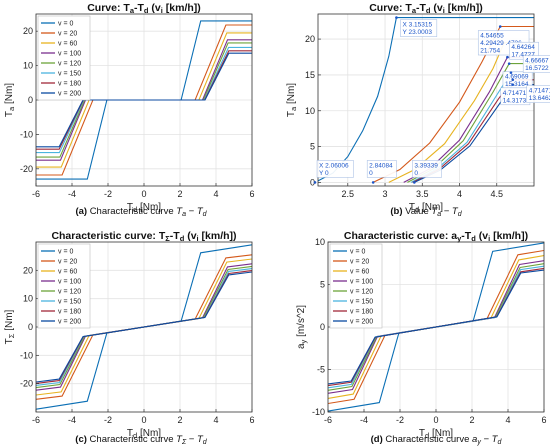 Image resolution: width=550 pixels, height=448 pixels. Describe the element at coordinates (292, 100) in the screenshot. I see `y-axis-label: Ta [Nm]` at that location.